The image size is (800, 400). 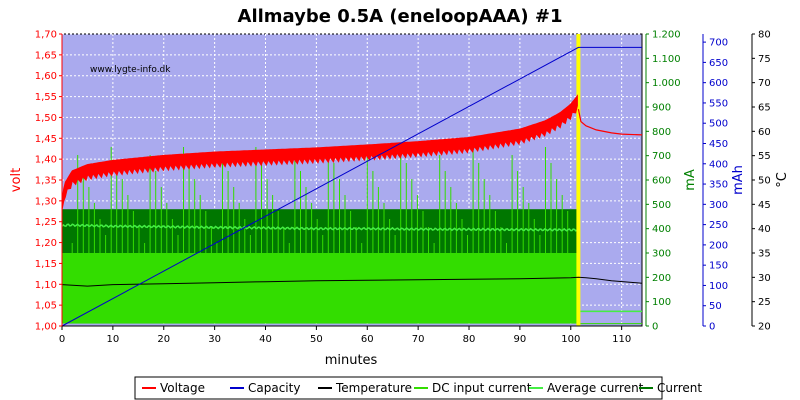 What do you see at coordinates (265, 388) in the screenshot?
I see `legend-item: Capacity` at bounding box center [265, 388].